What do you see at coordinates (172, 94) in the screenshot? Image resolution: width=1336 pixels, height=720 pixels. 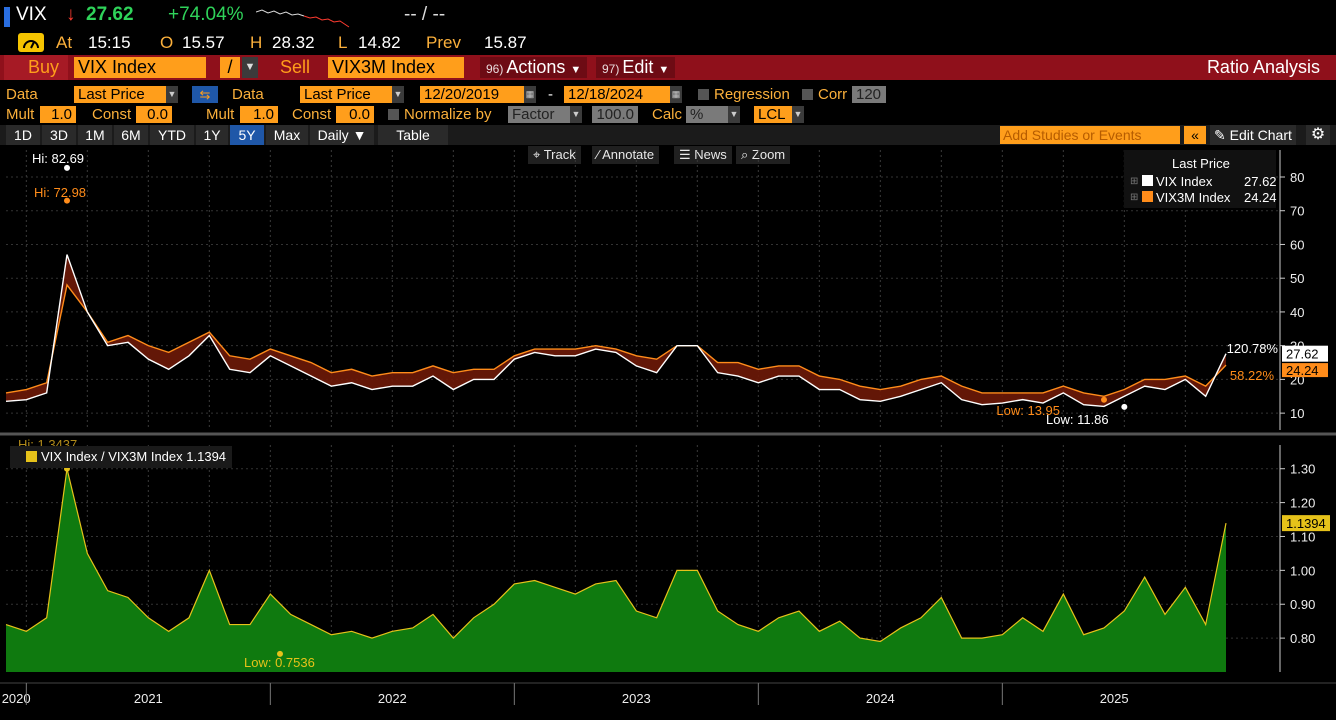 I see `data-1-dropdown-icon: ▼` at bounding box center [172, 94].